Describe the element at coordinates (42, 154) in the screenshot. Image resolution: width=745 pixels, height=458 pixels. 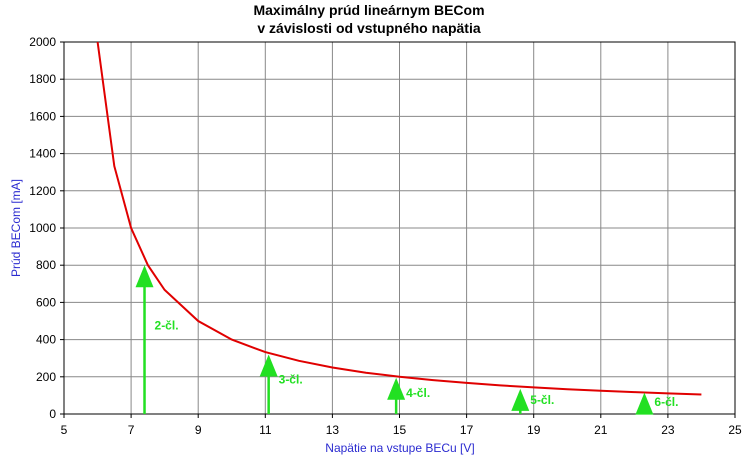
I see `y-tick-label: 1400` at that location.